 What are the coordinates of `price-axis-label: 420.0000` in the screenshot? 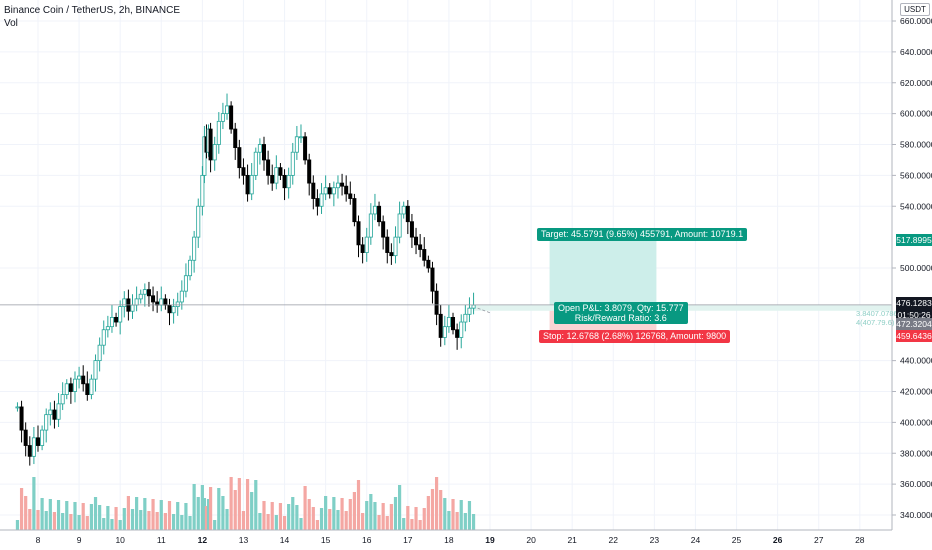 It's located at (916, 392).